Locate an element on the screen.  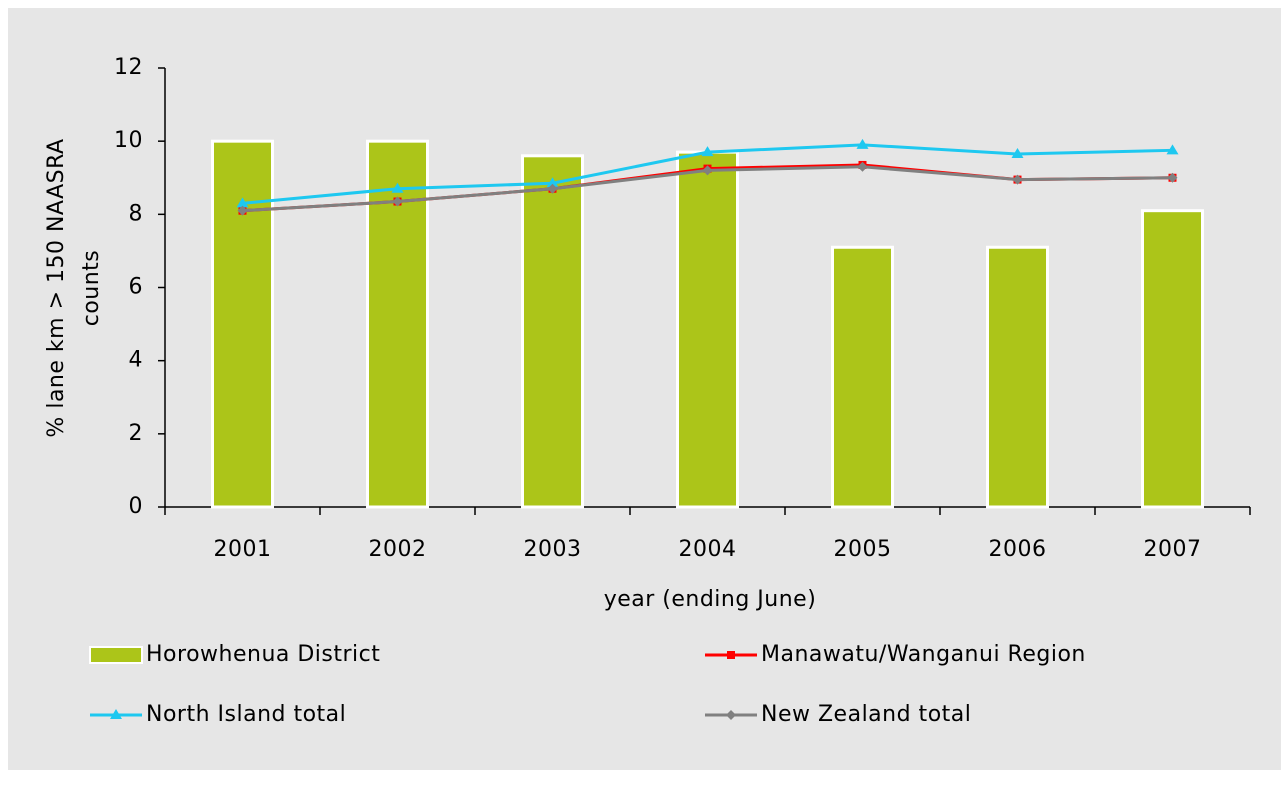
y-axis-label-line: % lane km > 150 NAASRA is located at coordinates (56, 287).